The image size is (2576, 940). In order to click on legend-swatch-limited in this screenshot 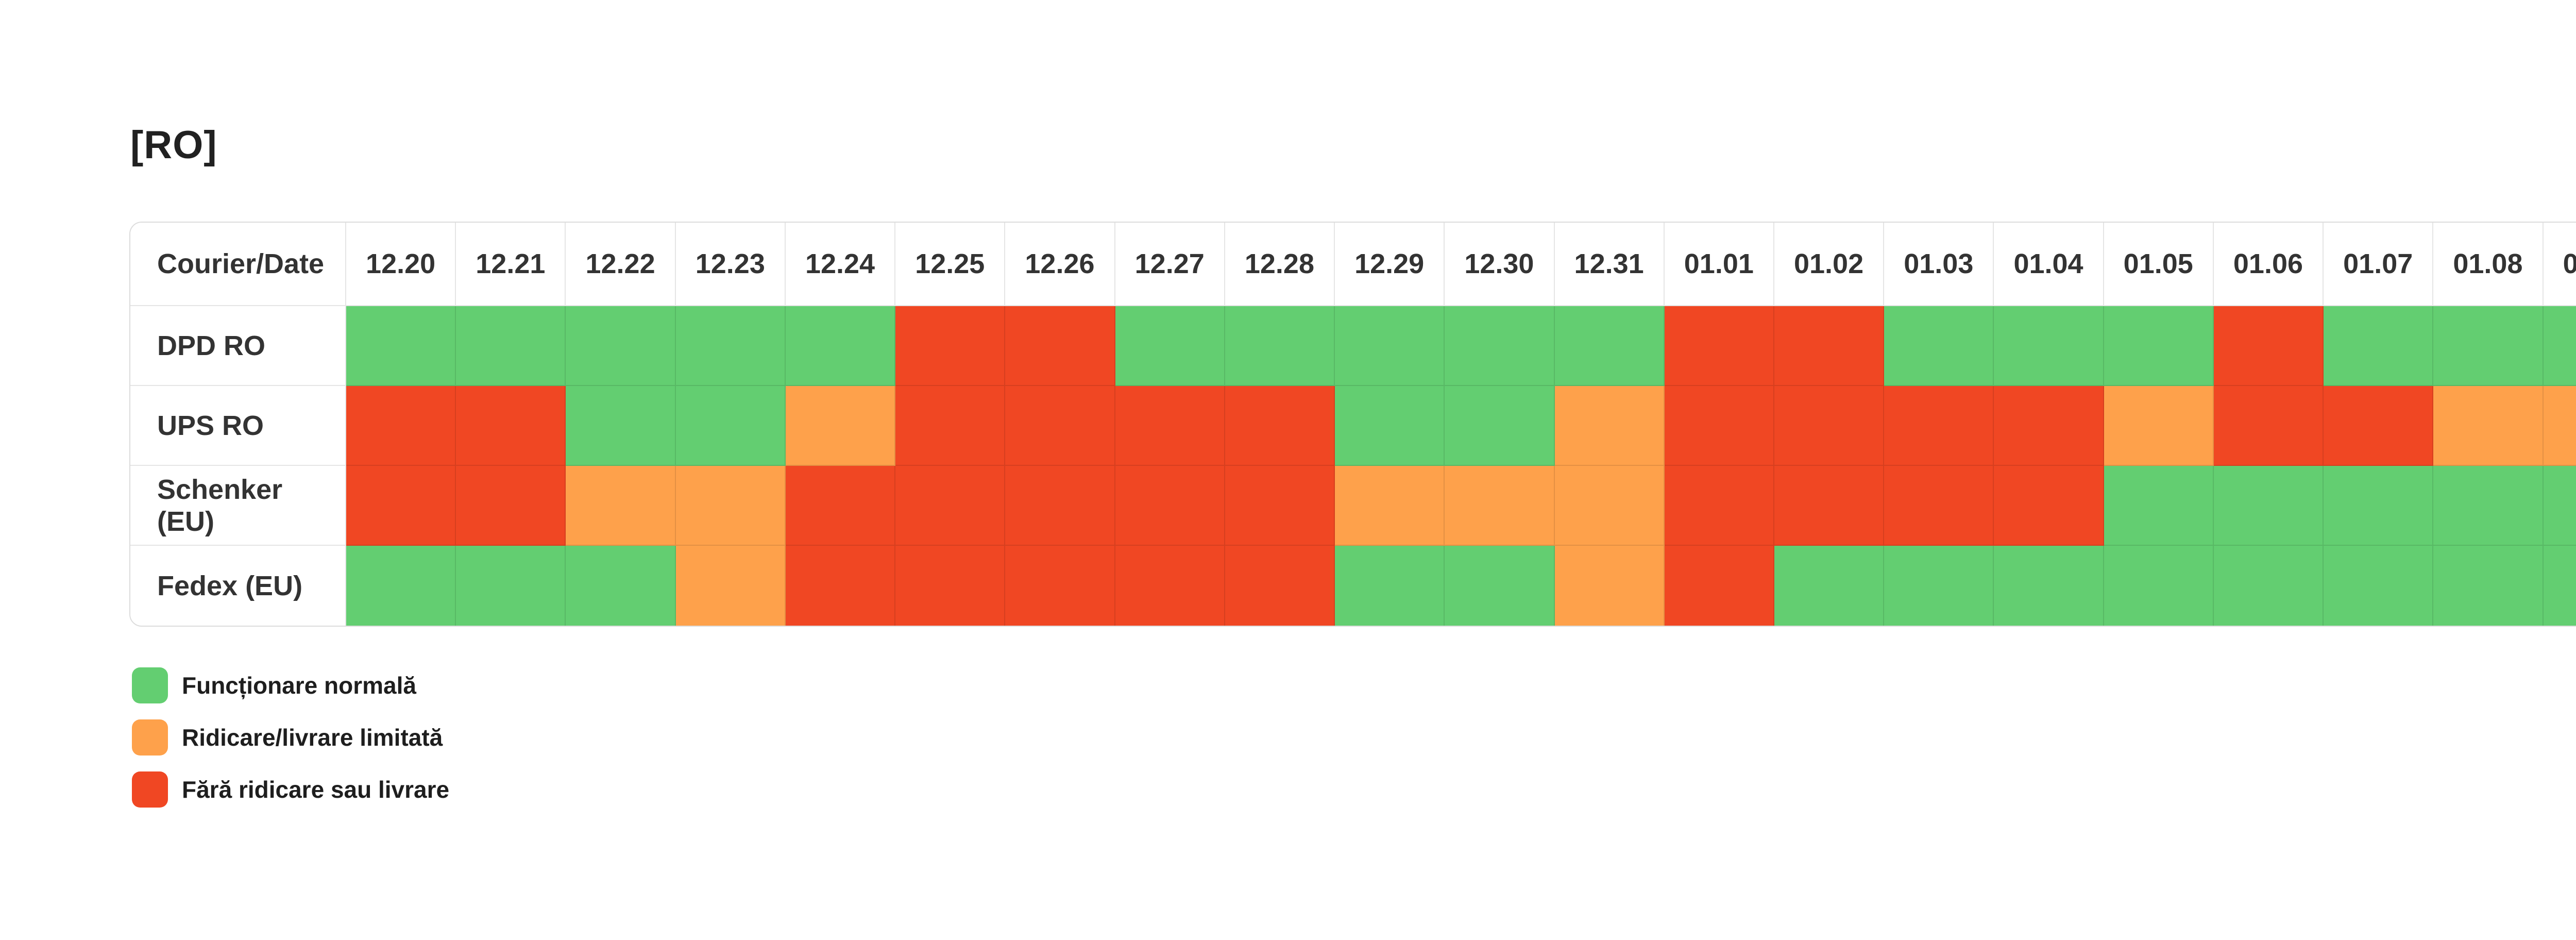, I will do `click(150, 737)`.